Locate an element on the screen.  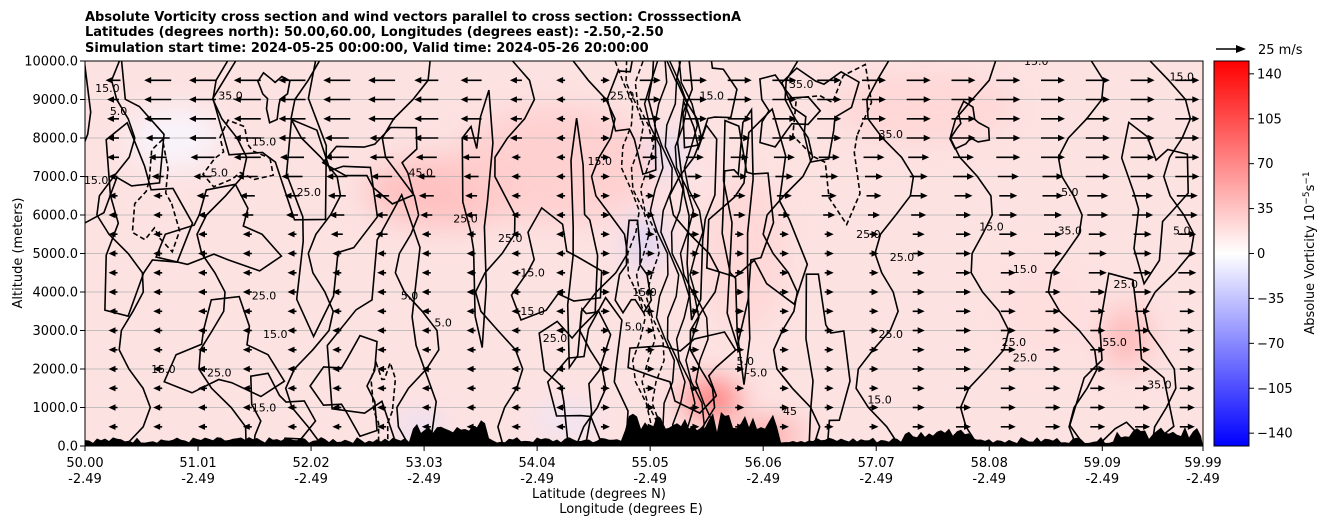
colorbar-label: Absolue Vorticity 10−5s−1 is located at coordinates (1310, 252).